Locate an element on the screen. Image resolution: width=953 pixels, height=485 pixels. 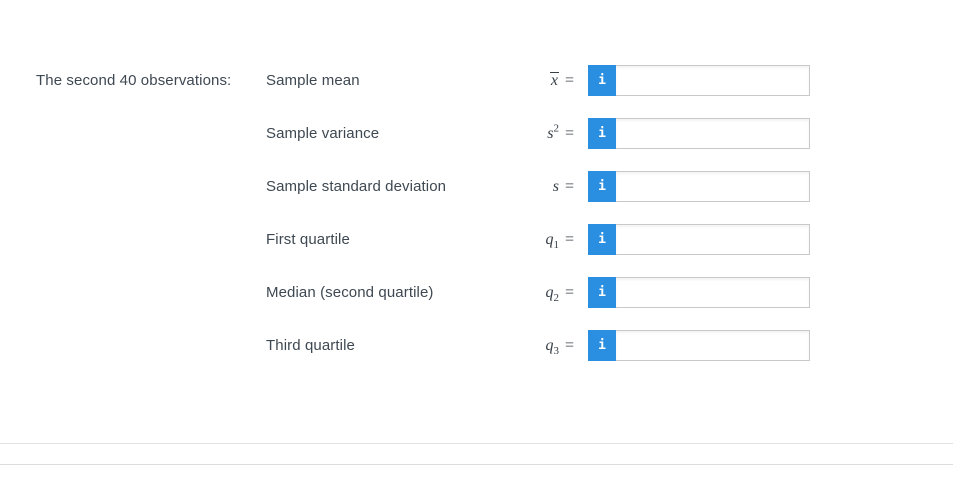
row-third-quartile: Third quartile q3 = i is located at coordinates (476, 345).